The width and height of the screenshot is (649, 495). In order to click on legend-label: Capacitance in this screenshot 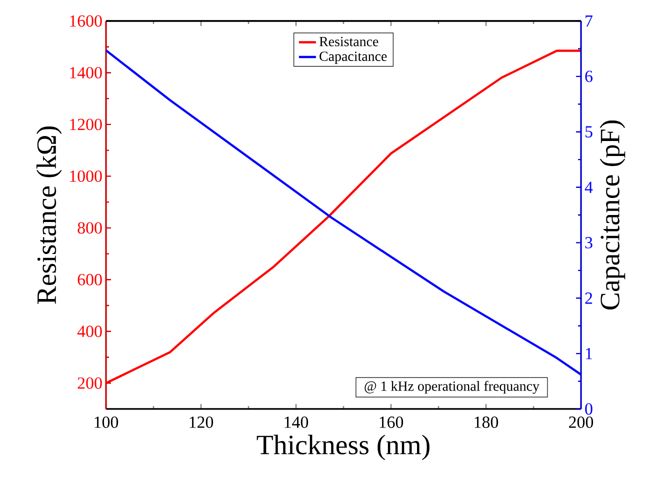, I will do `click(353, 58)`.